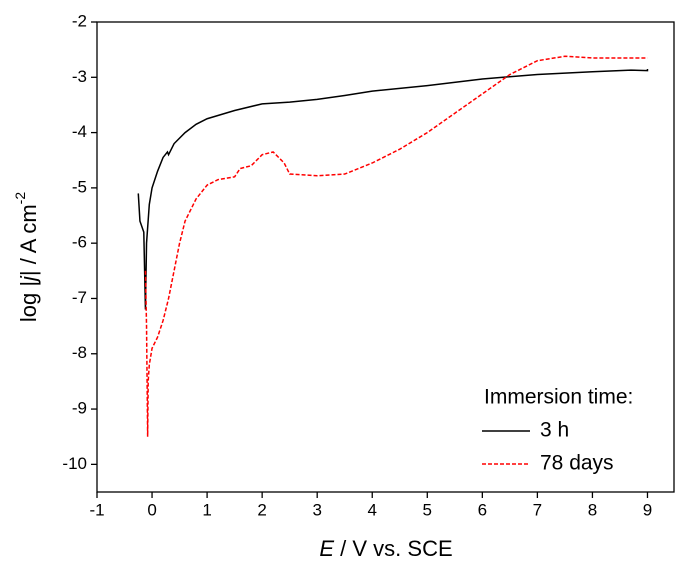  What do you see at coordinates (261, 509) in the screenshot?
I see `x-tick-label: 2` at bounding box center [261, 509].